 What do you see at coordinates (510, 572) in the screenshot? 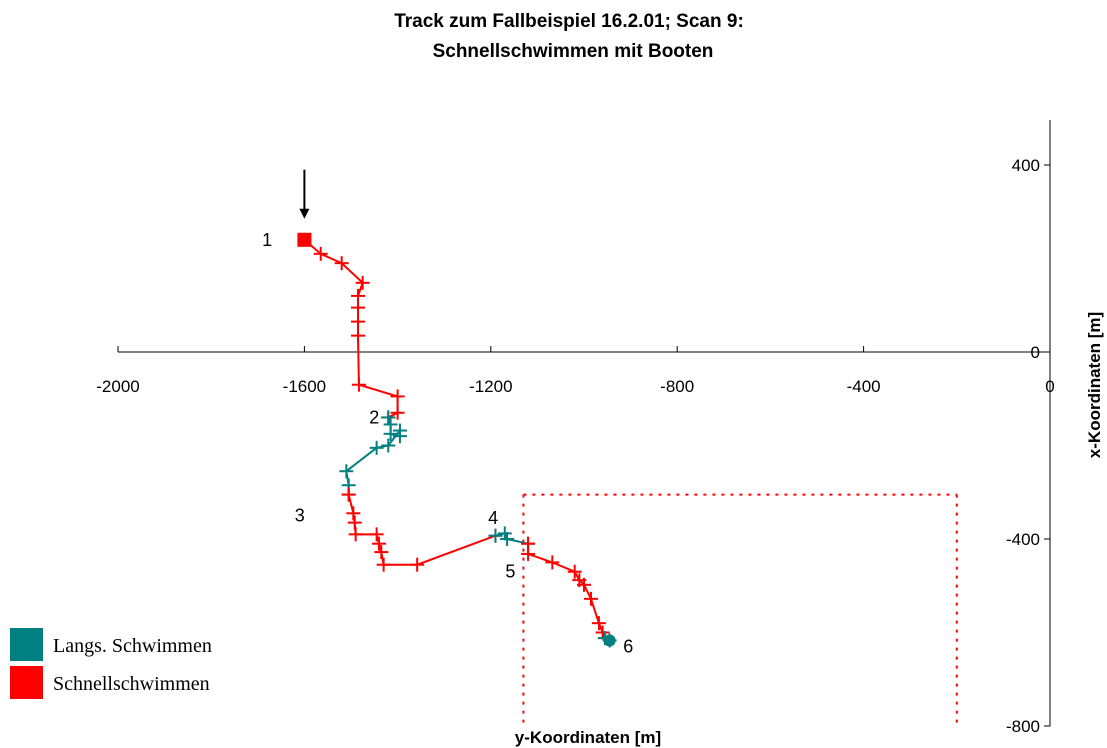
I see `point-label: 5` at bounding box center [510, 572].